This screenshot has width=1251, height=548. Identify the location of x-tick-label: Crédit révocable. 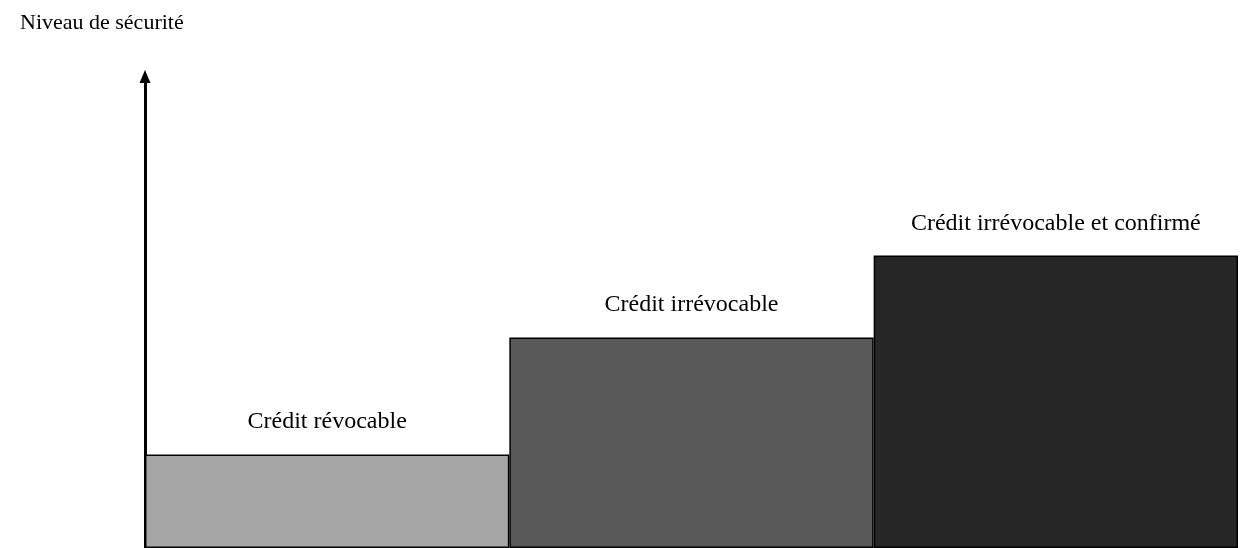
(327, 420).